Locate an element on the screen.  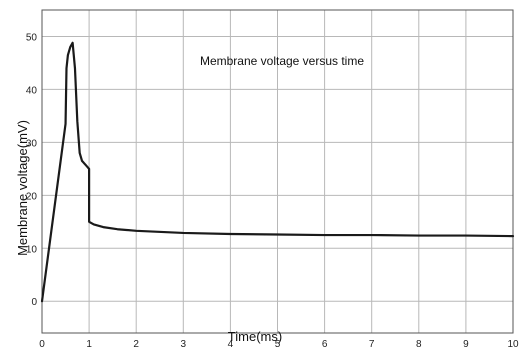
x-tick-label: 4 is located at coordinates (231, 344).